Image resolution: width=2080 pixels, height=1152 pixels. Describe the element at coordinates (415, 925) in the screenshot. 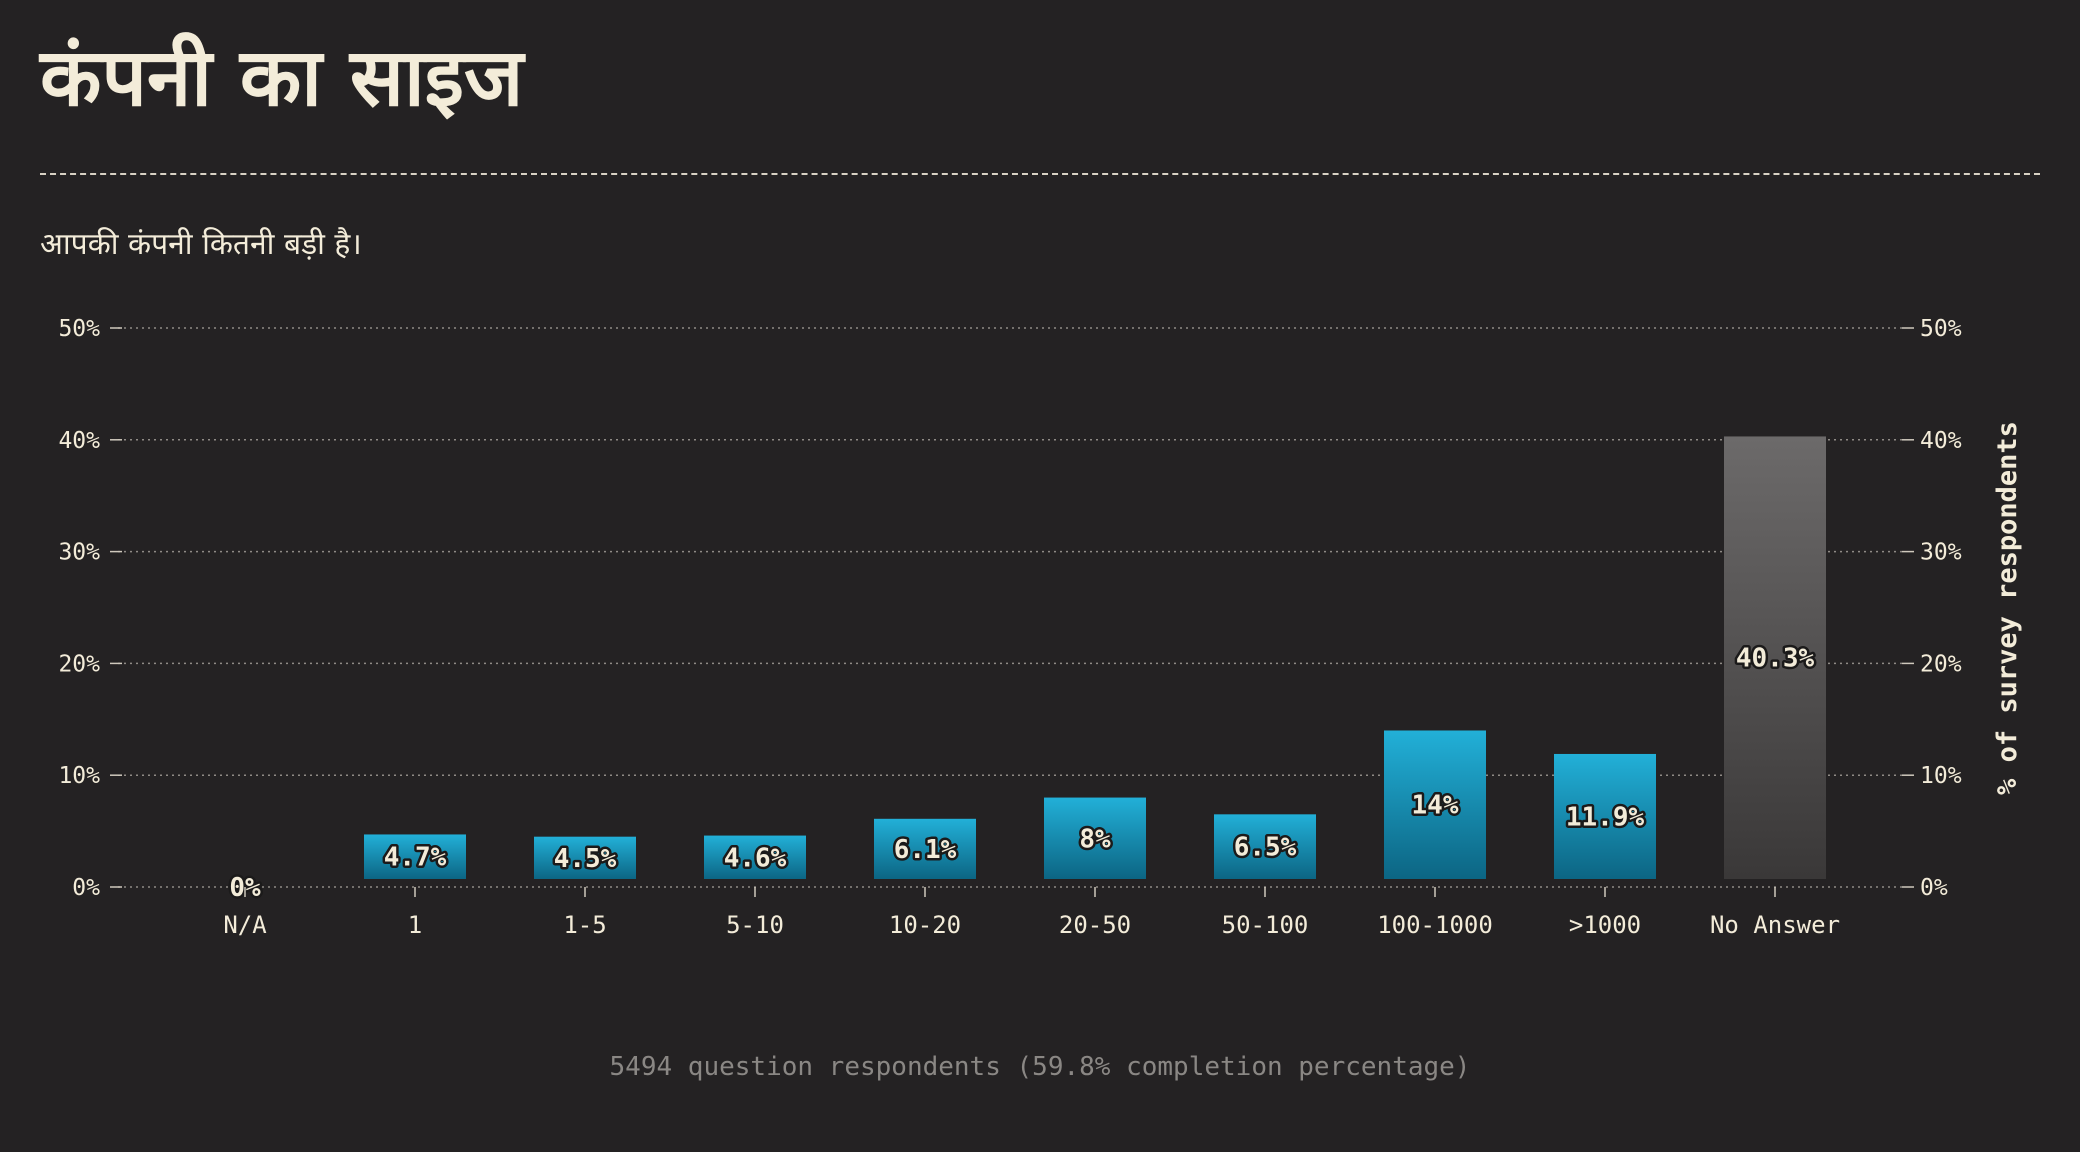

I see `x-category-label: 1` at that location.